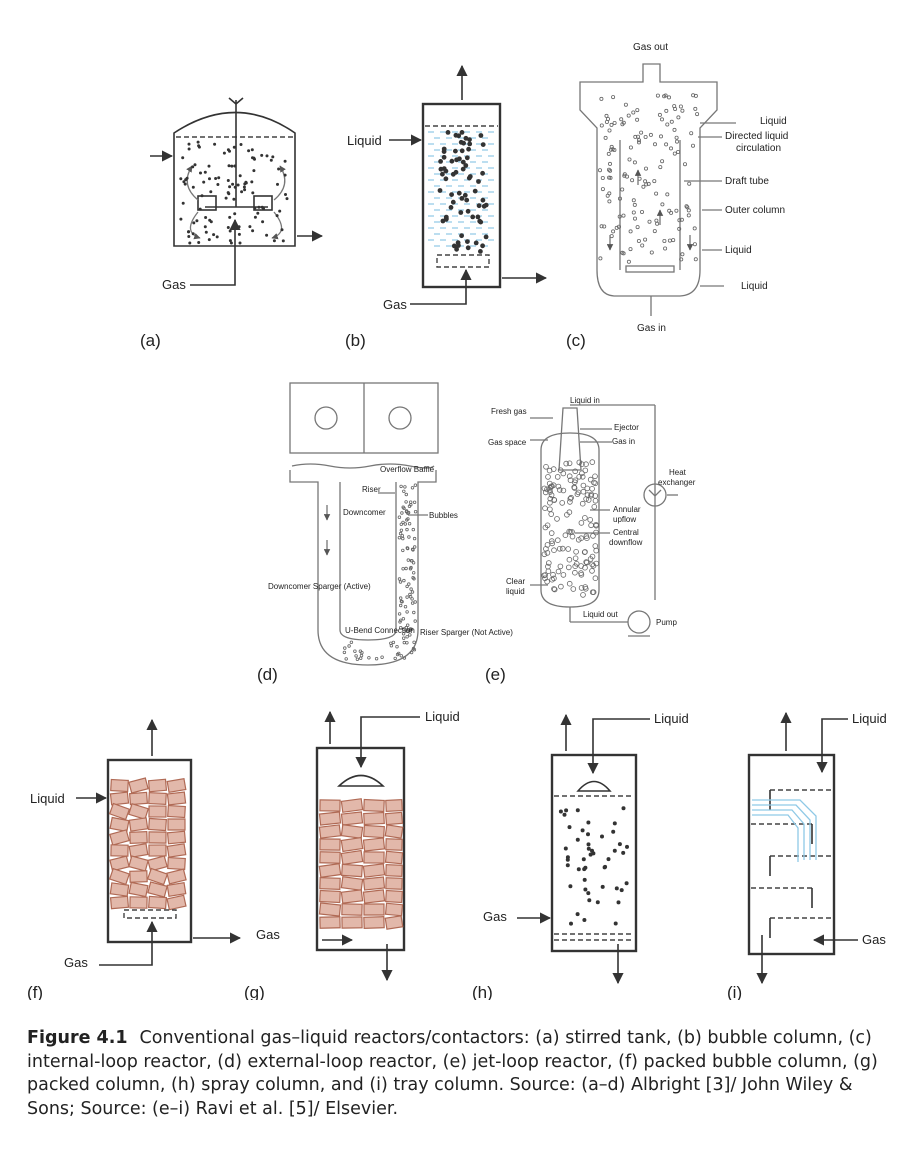  Describe the element at coordinates (594, 853) in the screenshot. I see `column-vessel` at that location.